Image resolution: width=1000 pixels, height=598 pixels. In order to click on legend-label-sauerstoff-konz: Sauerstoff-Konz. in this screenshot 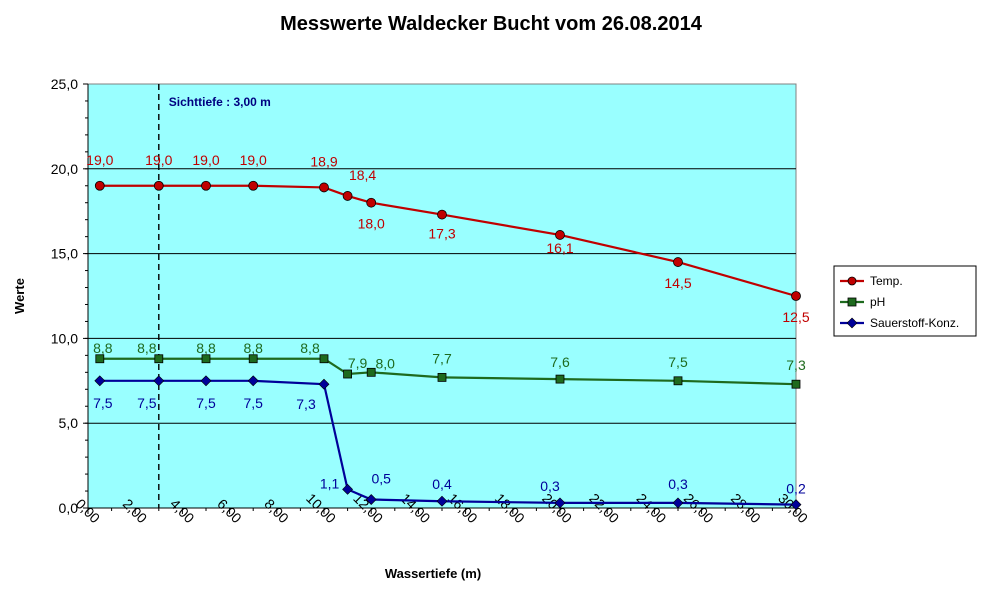, I will do `click(914, 323)`.